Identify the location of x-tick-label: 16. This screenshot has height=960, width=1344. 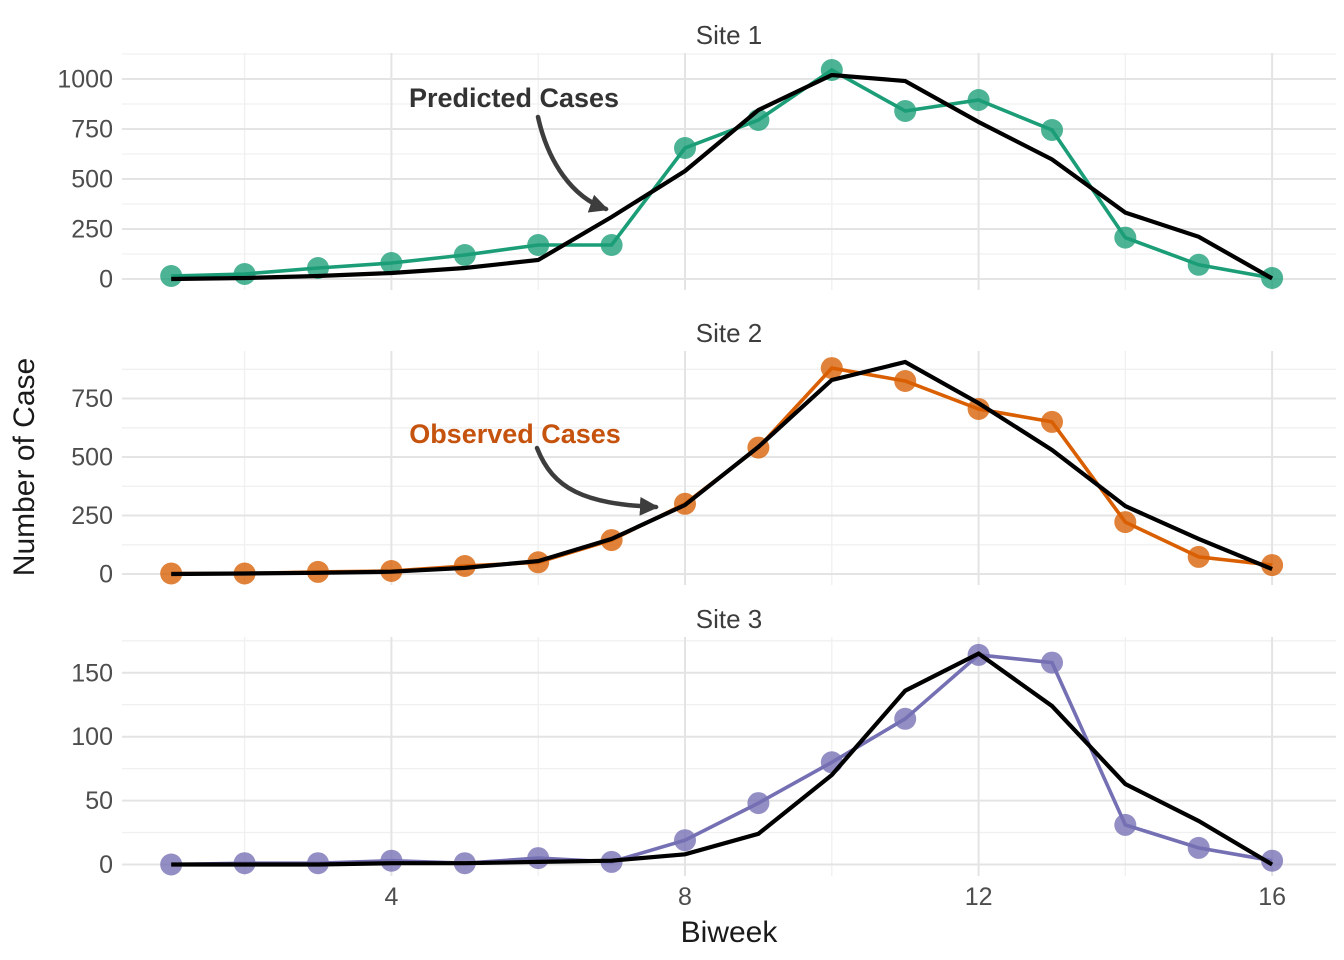
(1272, 897).